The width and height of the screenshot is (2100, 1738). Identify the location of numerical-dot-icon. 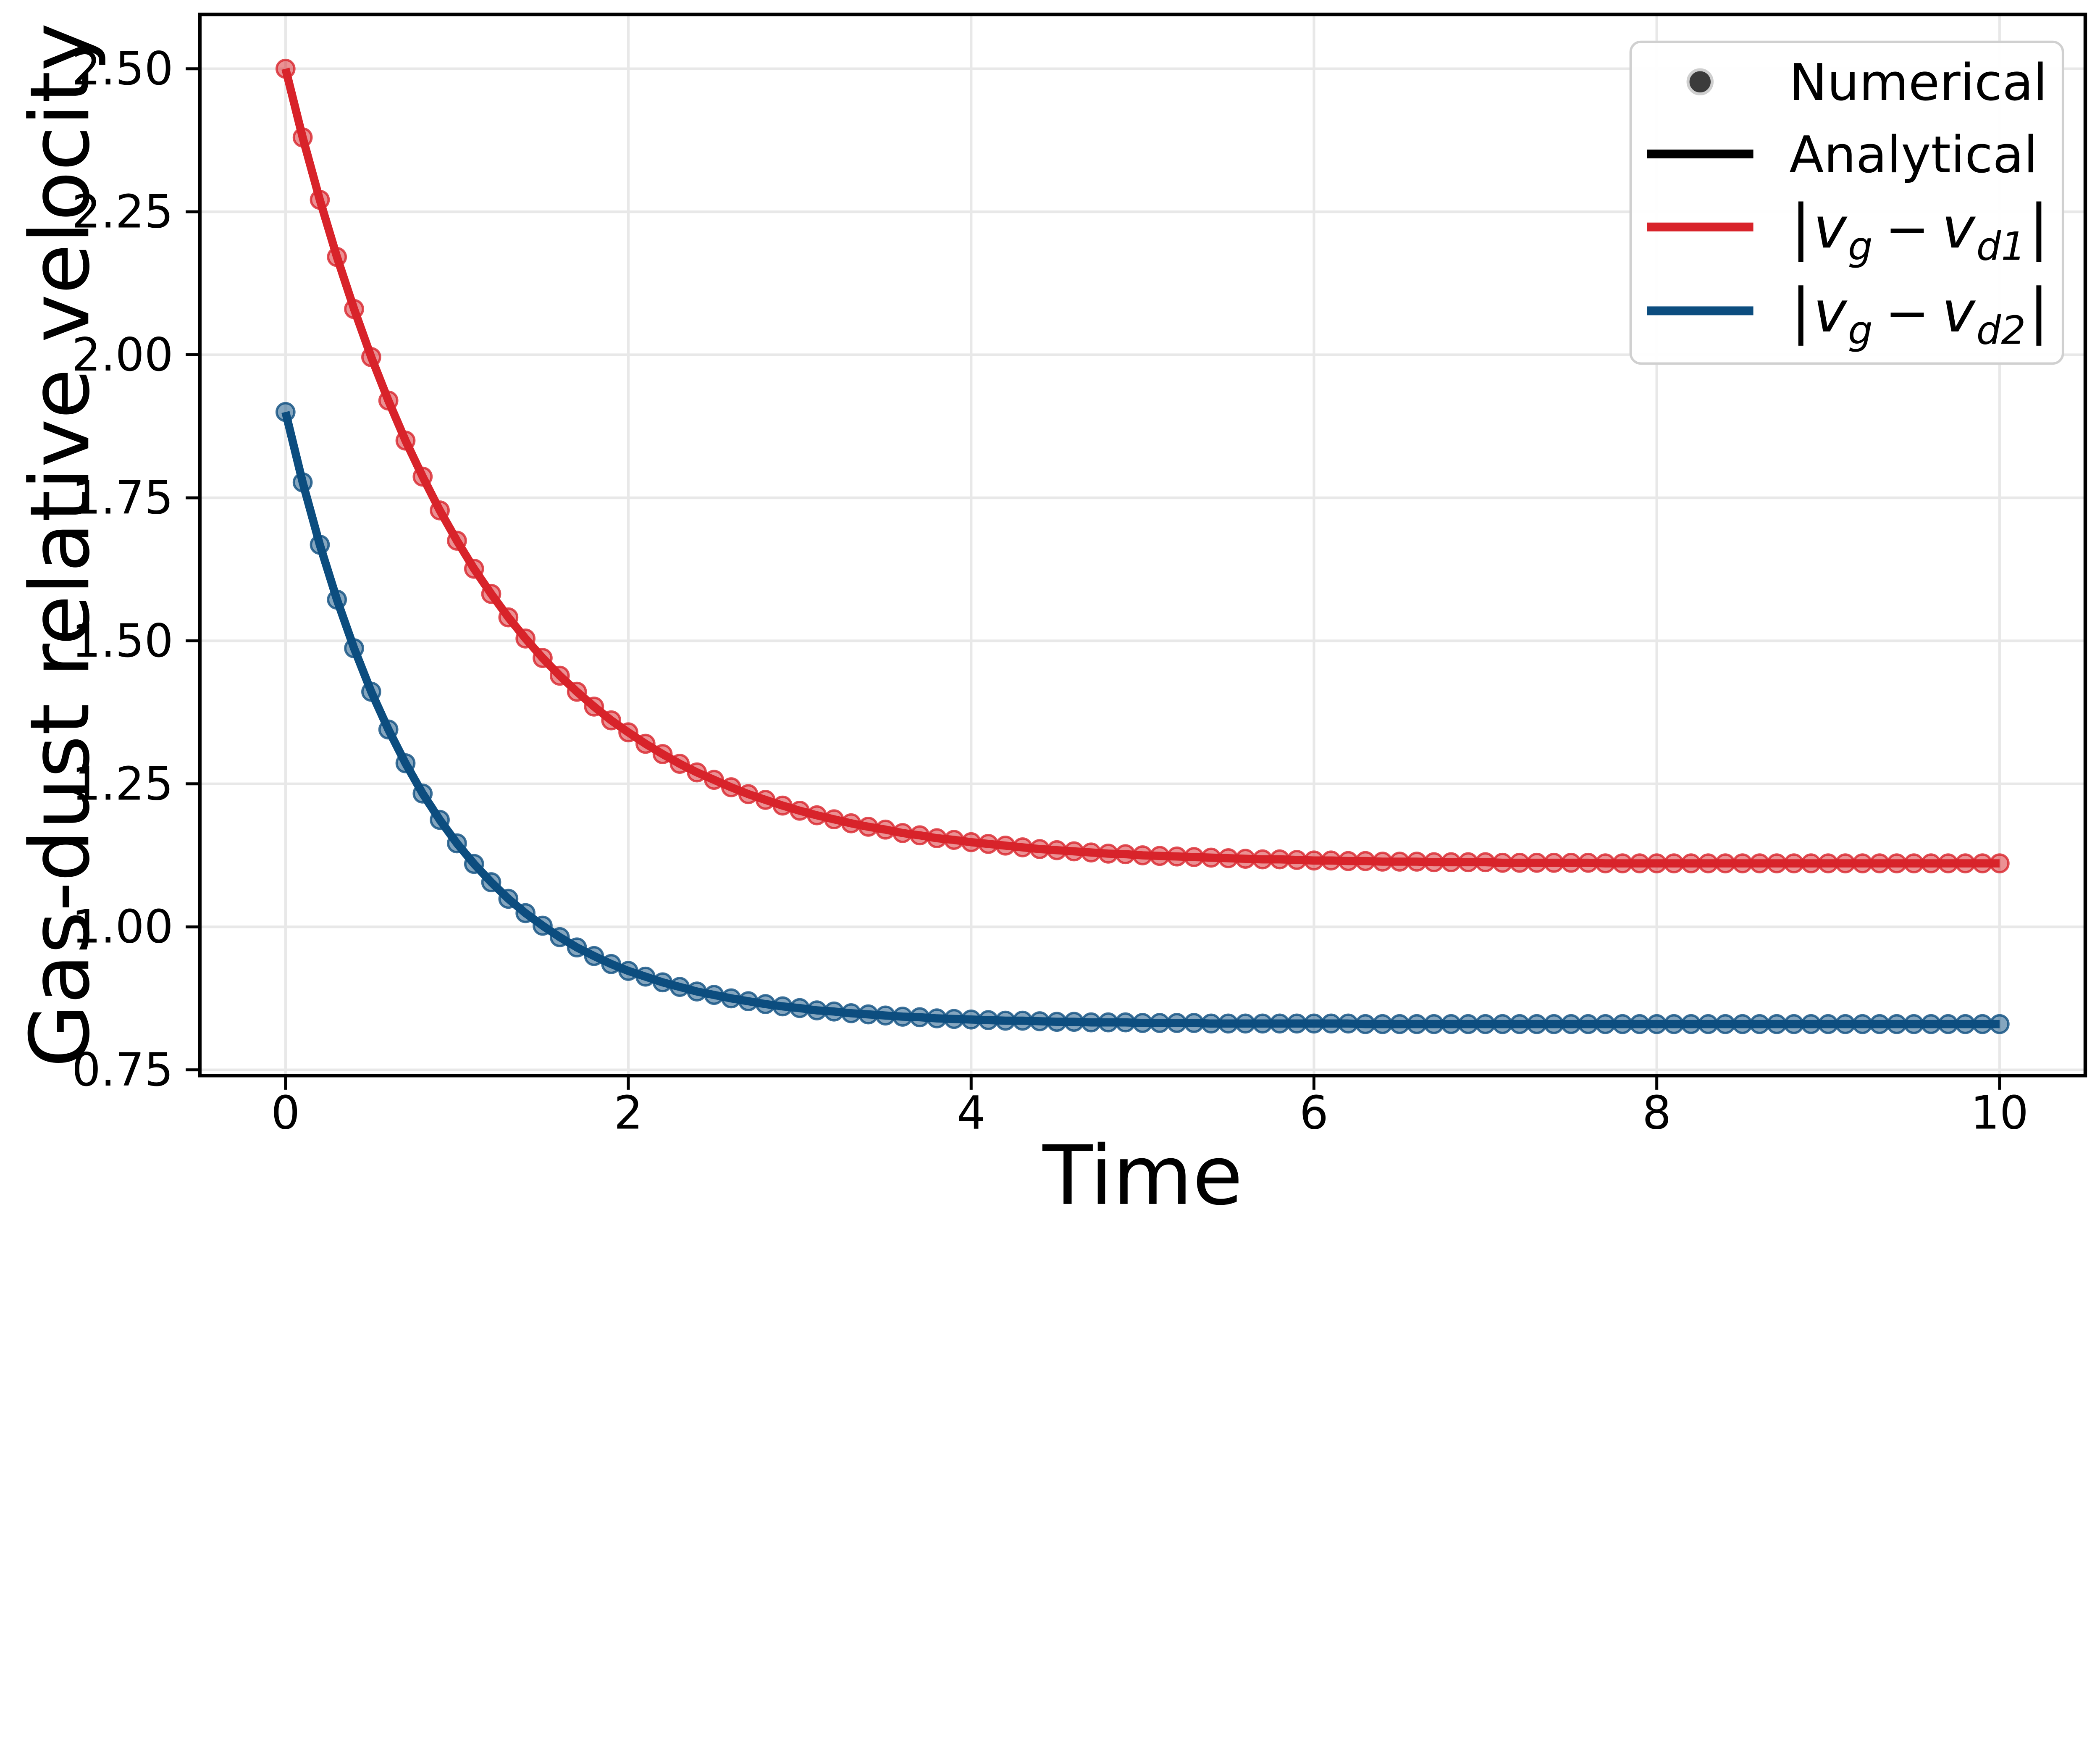
(1700, 82).